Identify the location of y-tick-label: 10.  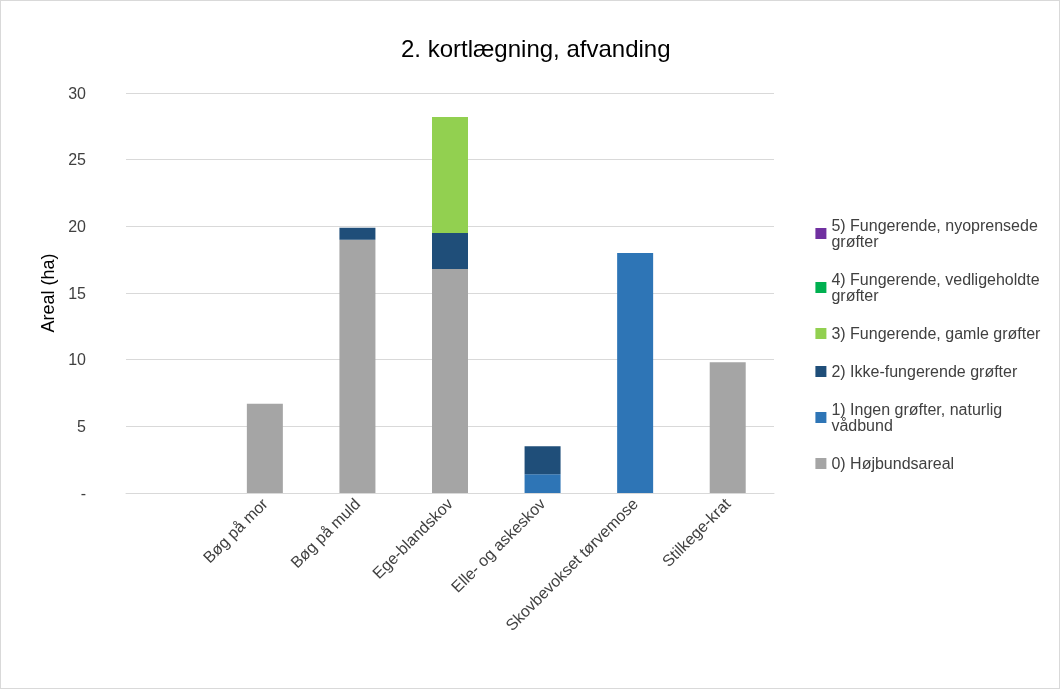
(77, 360).